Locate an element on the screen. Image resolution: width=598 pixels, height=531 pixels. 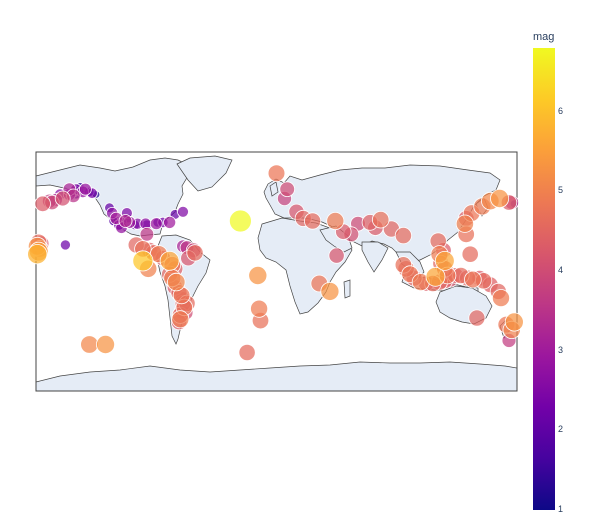
india is located at coordinates (375, 257).